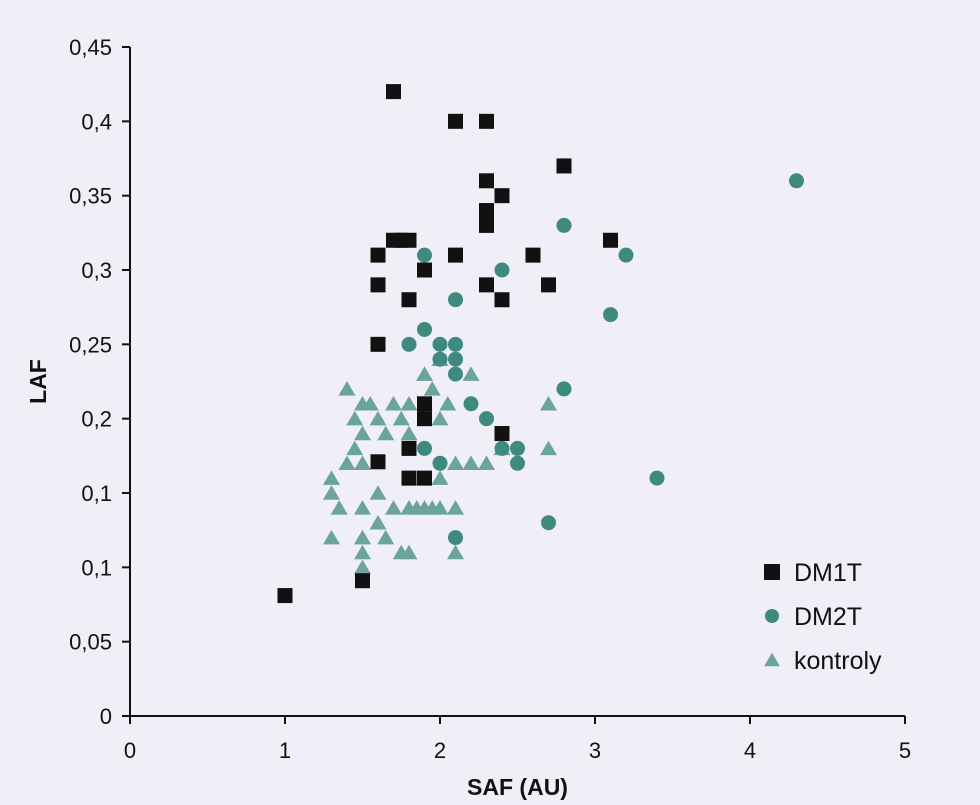 The image size is (980, 805). Describe the element at coordinates (106, 716) in the screenshot. I see `y-tick-label: 0` at that location.